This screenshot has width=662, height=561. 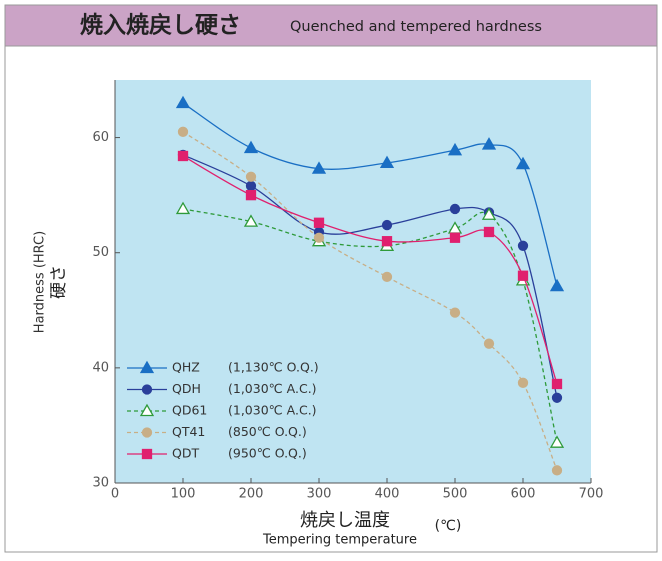 I want to click on legend-condition: (1,130℃ O.Q.), so click(x=273, y=367).